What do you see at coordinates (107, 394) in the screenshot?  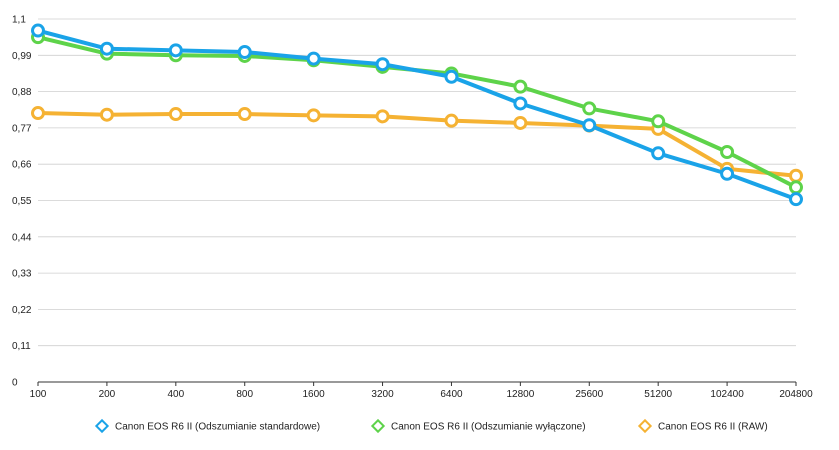 I see `x-tick-label: 200` at bounding box center [107, 394].